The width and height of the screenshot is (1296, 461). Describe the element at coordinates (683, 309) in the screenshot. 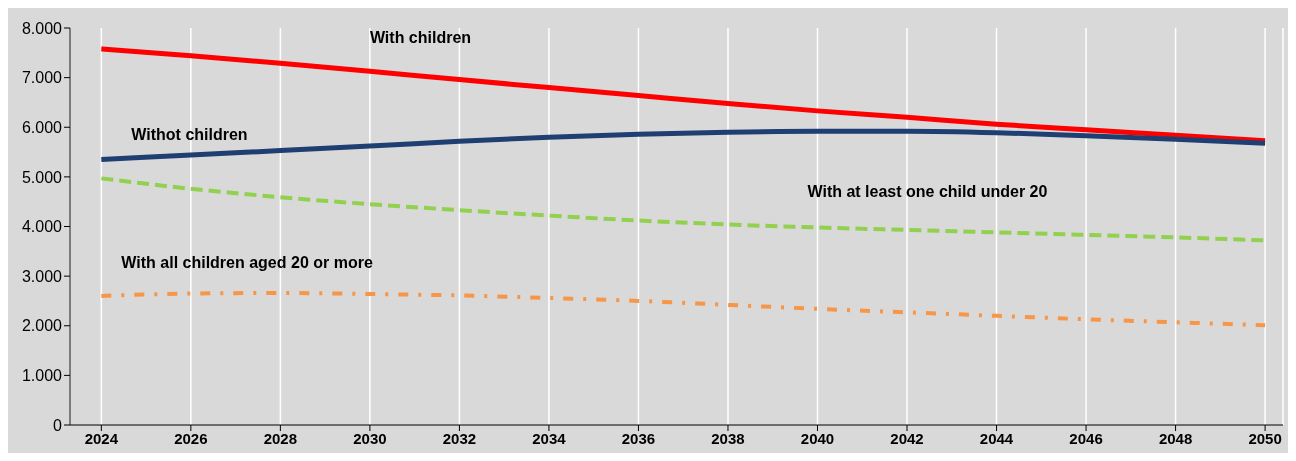

I see `line-series` at that location.